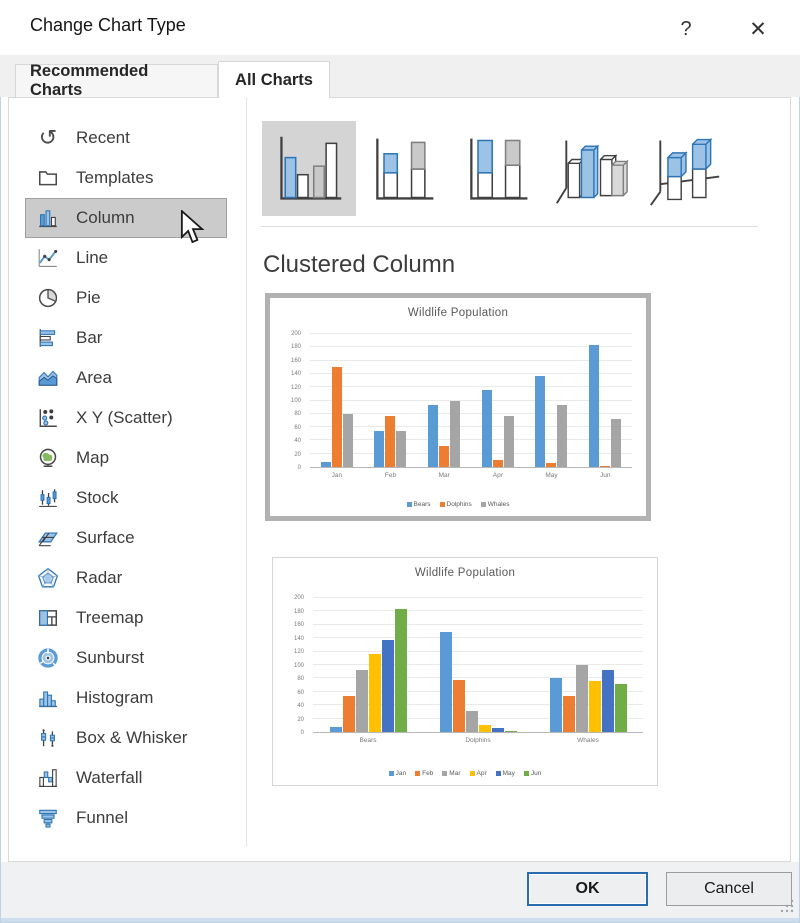 This screenshot has width=800, height=923. Describe the element at coordinates (400, 892) in the screenshot. I see `dialog-footer: OK Cancel` at that location.